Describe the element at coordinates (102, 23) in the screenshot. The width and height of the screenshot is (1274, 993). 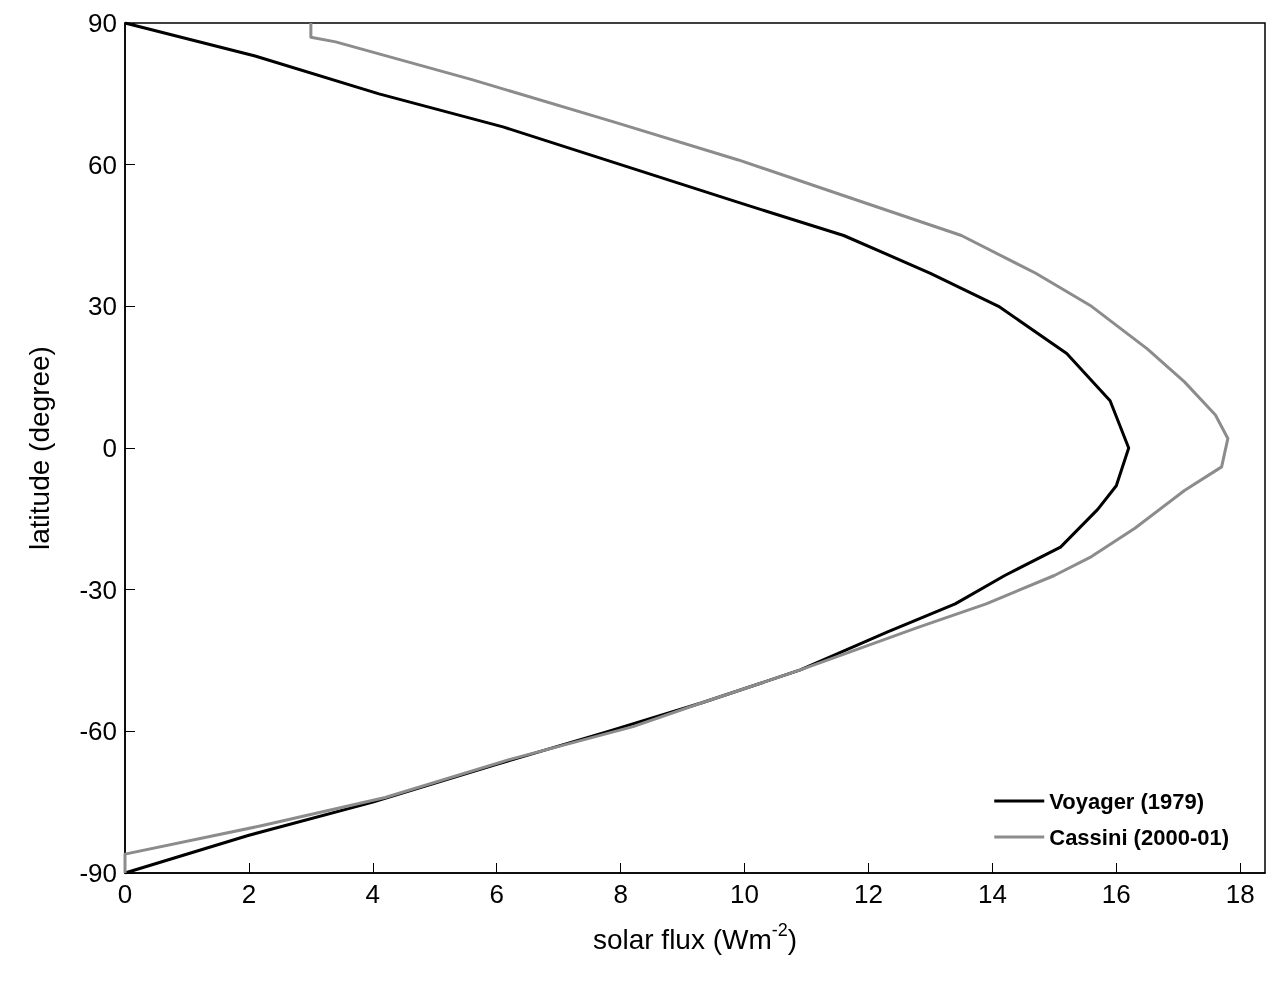
I see `y-tick-label: 90` at that location.